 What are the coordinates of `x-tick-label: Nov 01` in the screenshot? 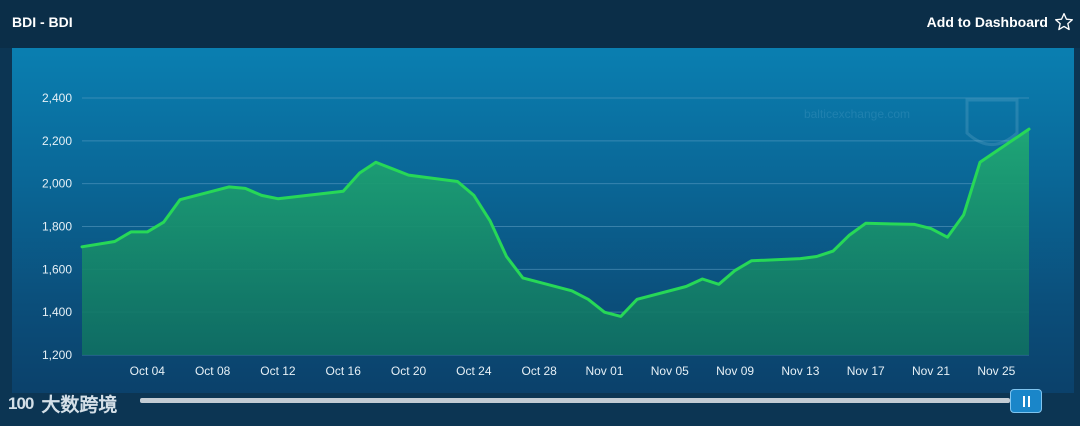 It's located at (604, 371).